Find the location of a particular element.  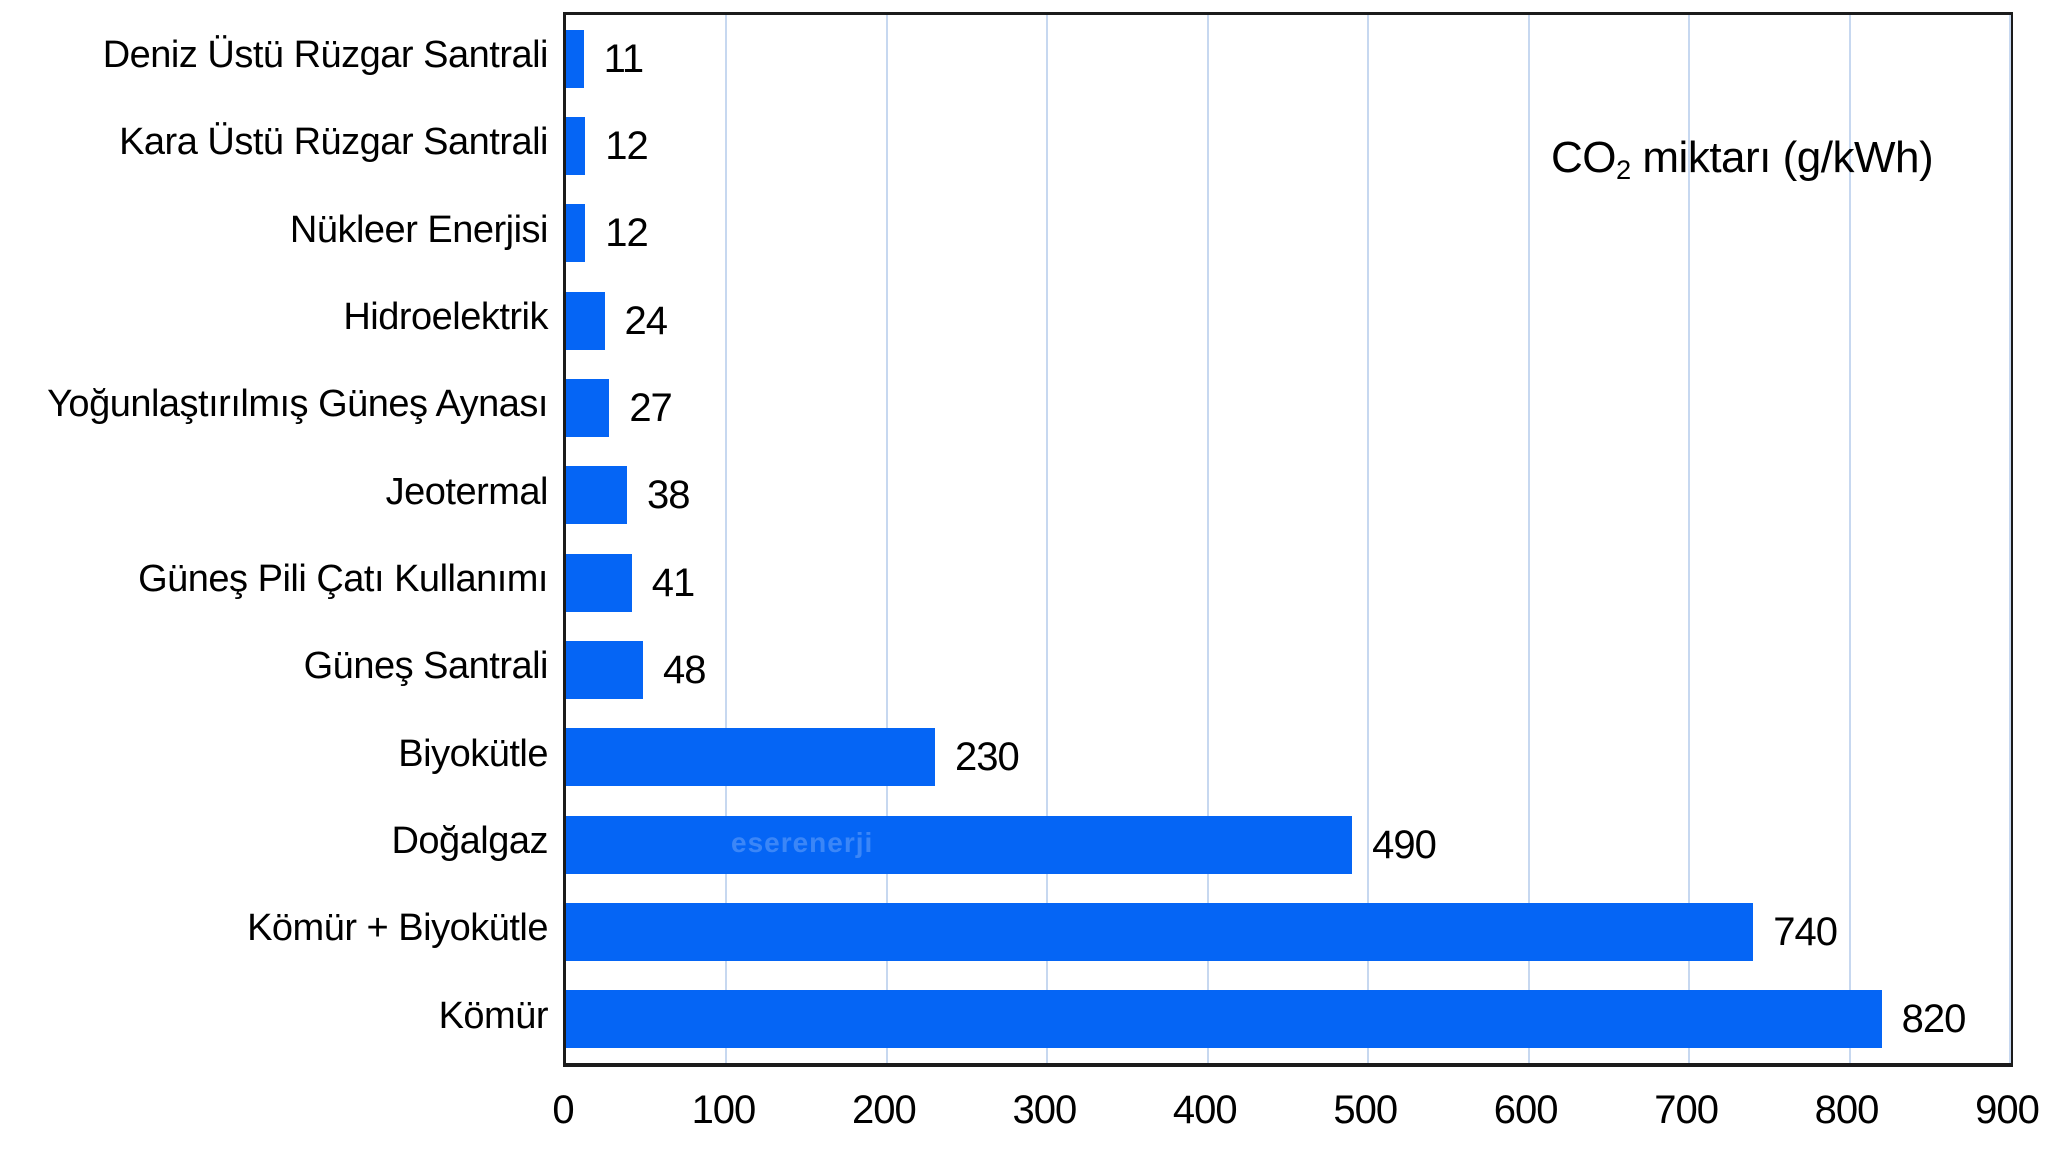

bar-row: 41 is located at coordinates (1288, 582).